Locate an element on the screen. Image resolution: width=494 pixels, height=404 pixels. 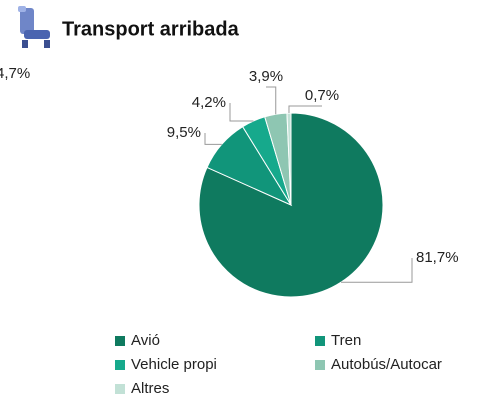
legend-label: Tren is located at coordinates (346, 340).